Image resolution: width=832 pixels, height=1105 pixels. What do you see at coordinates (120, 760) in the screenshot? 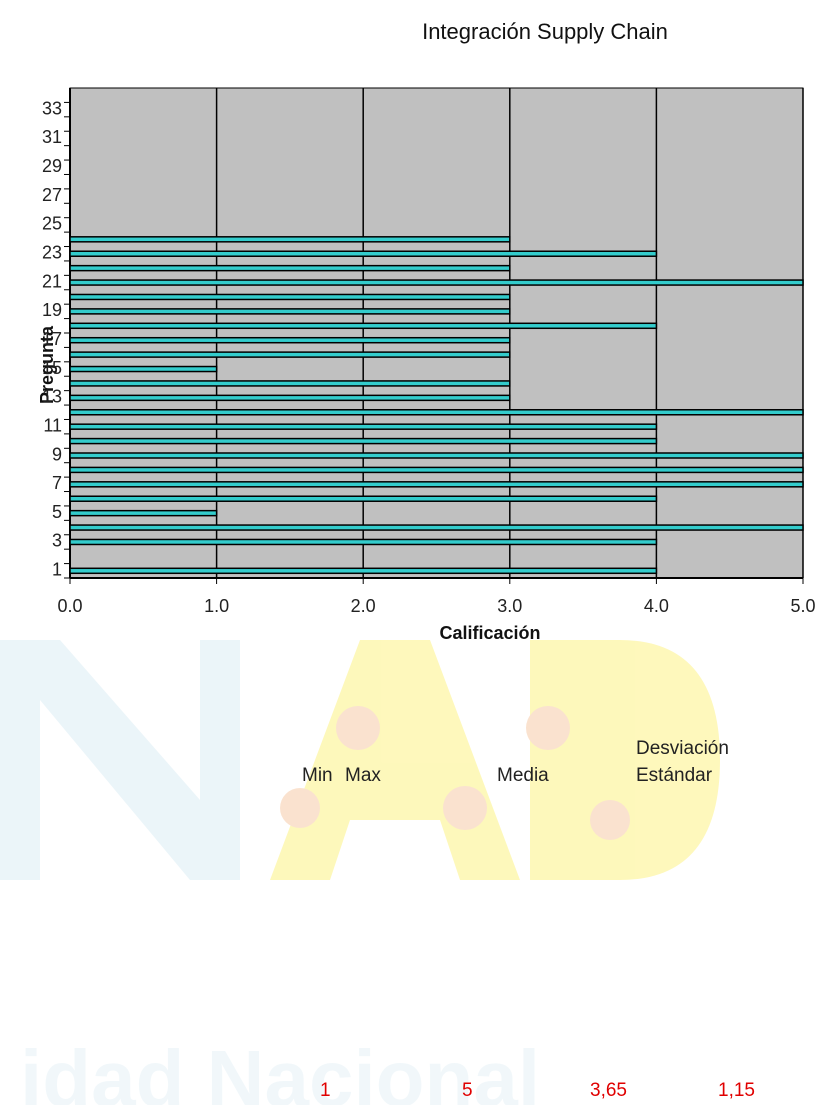
I see `watermark-n` at bounding box center [120, 760].